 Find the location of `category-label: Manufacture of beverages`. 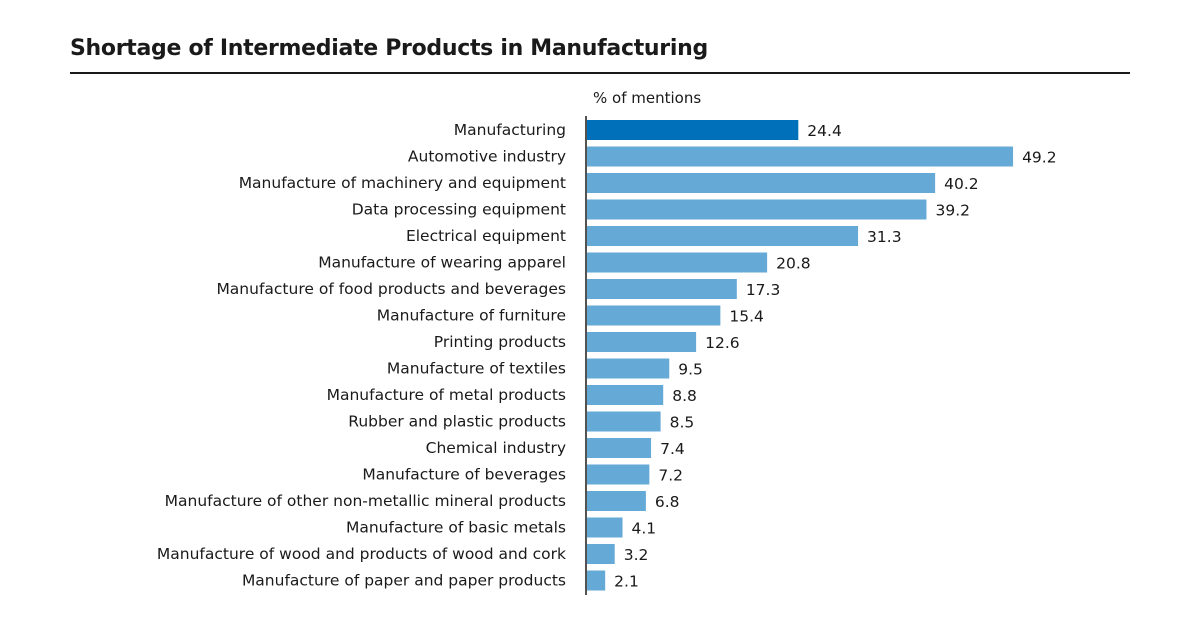

category-label: Manufacture of beverages is located at coordinates (464, 475).